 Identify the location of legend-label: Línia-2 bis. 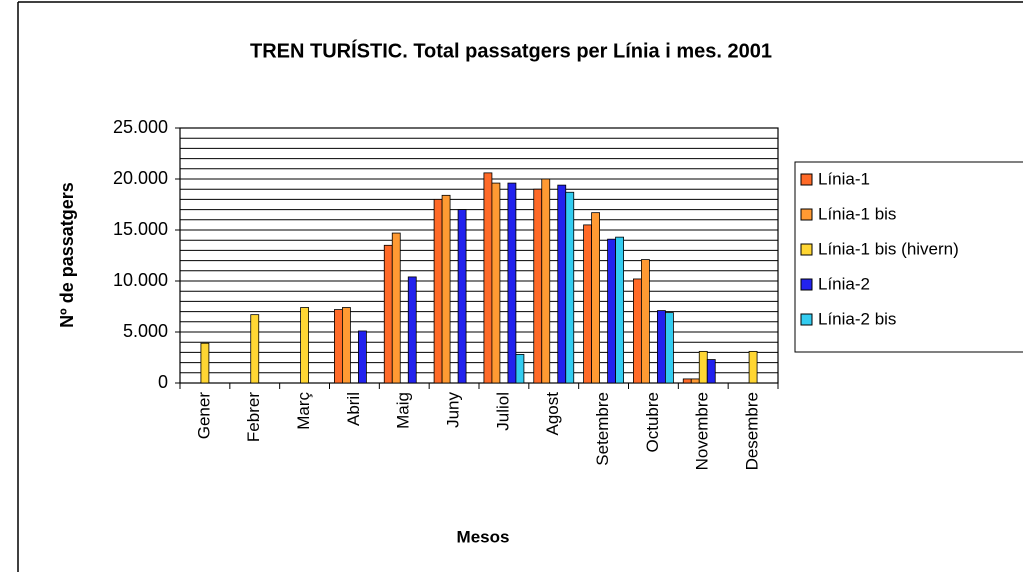
(857, 318).